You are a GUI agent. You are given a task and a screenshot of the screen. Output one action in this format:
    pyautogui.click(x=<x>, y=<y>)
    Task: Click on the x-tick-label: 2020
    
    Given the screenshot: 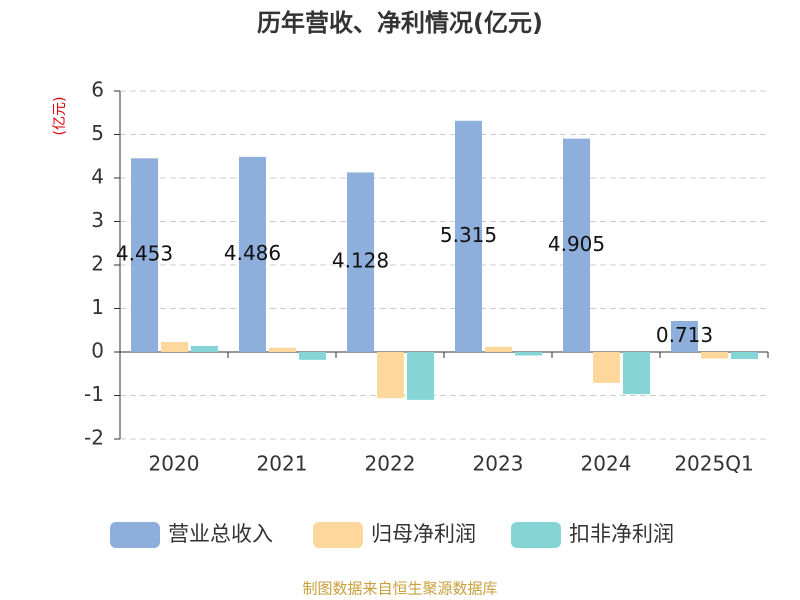 What is the action you would take?
    pyautogui.click(x=174, y=464)
    